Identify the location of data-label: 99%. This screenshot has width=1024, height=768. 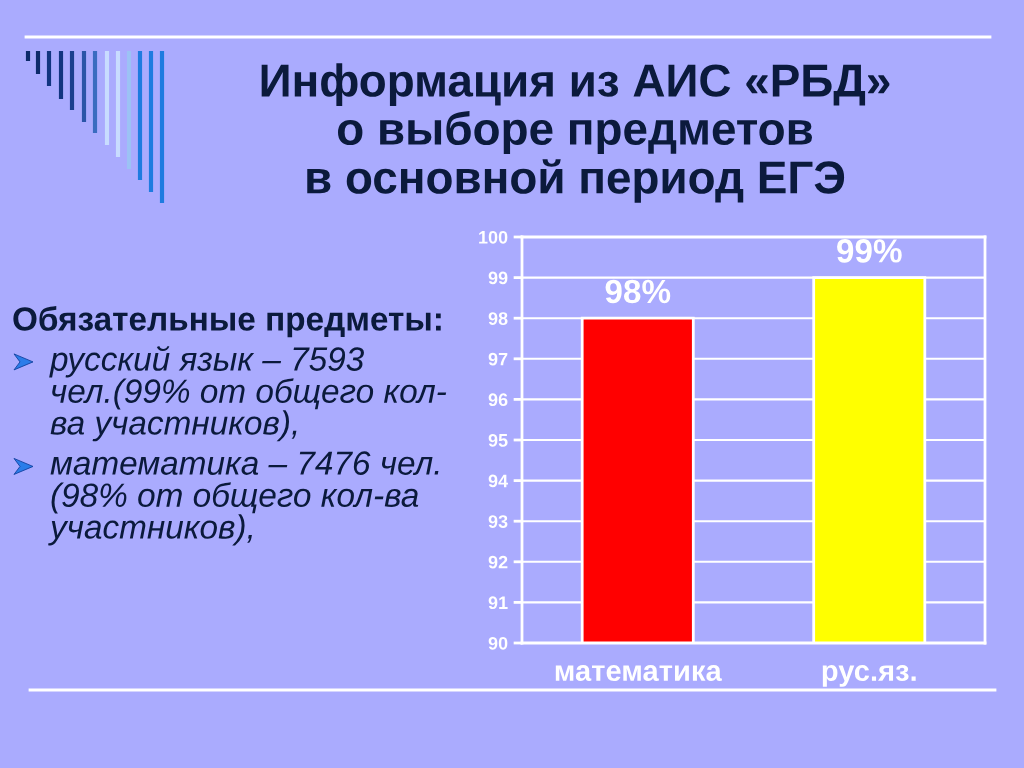
(869, 251).